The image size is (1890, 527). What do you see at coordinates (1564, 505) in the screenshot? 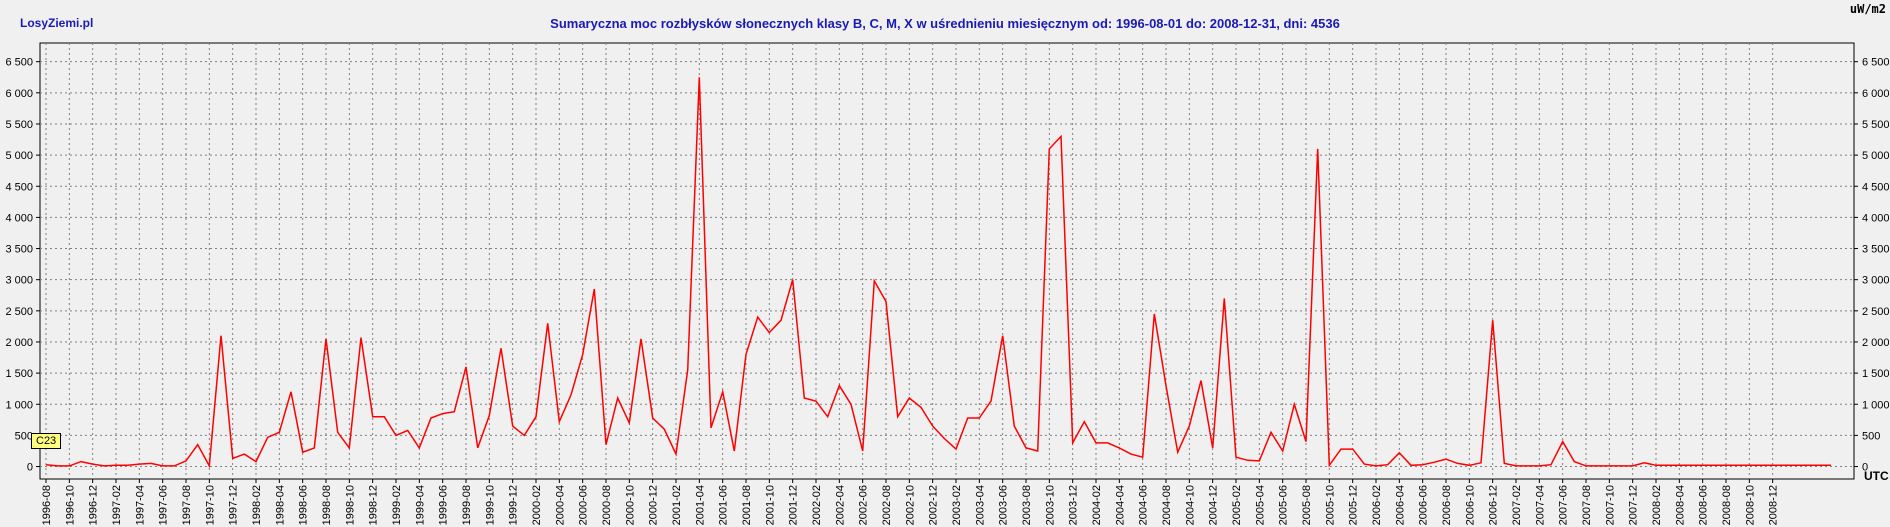
I see `x-tick-label: 2007-06` at bounding box center [1564, 505].